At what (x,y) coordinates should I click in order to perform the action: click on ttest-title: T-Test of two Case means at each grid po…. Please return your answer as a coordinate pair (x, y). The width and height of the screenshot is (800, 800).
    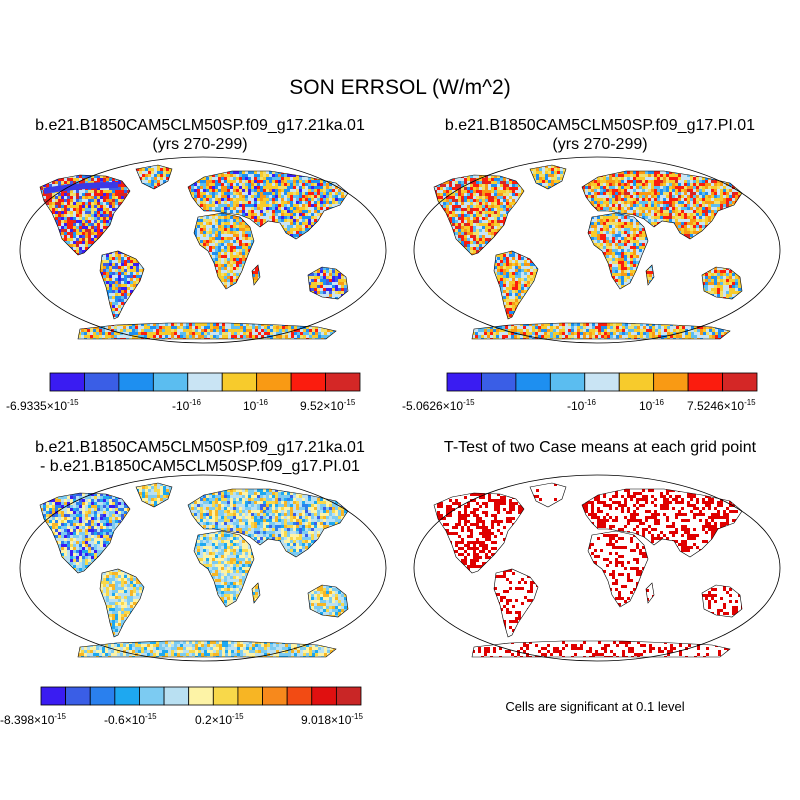
    Looking at the image, I should click on (600, 447).